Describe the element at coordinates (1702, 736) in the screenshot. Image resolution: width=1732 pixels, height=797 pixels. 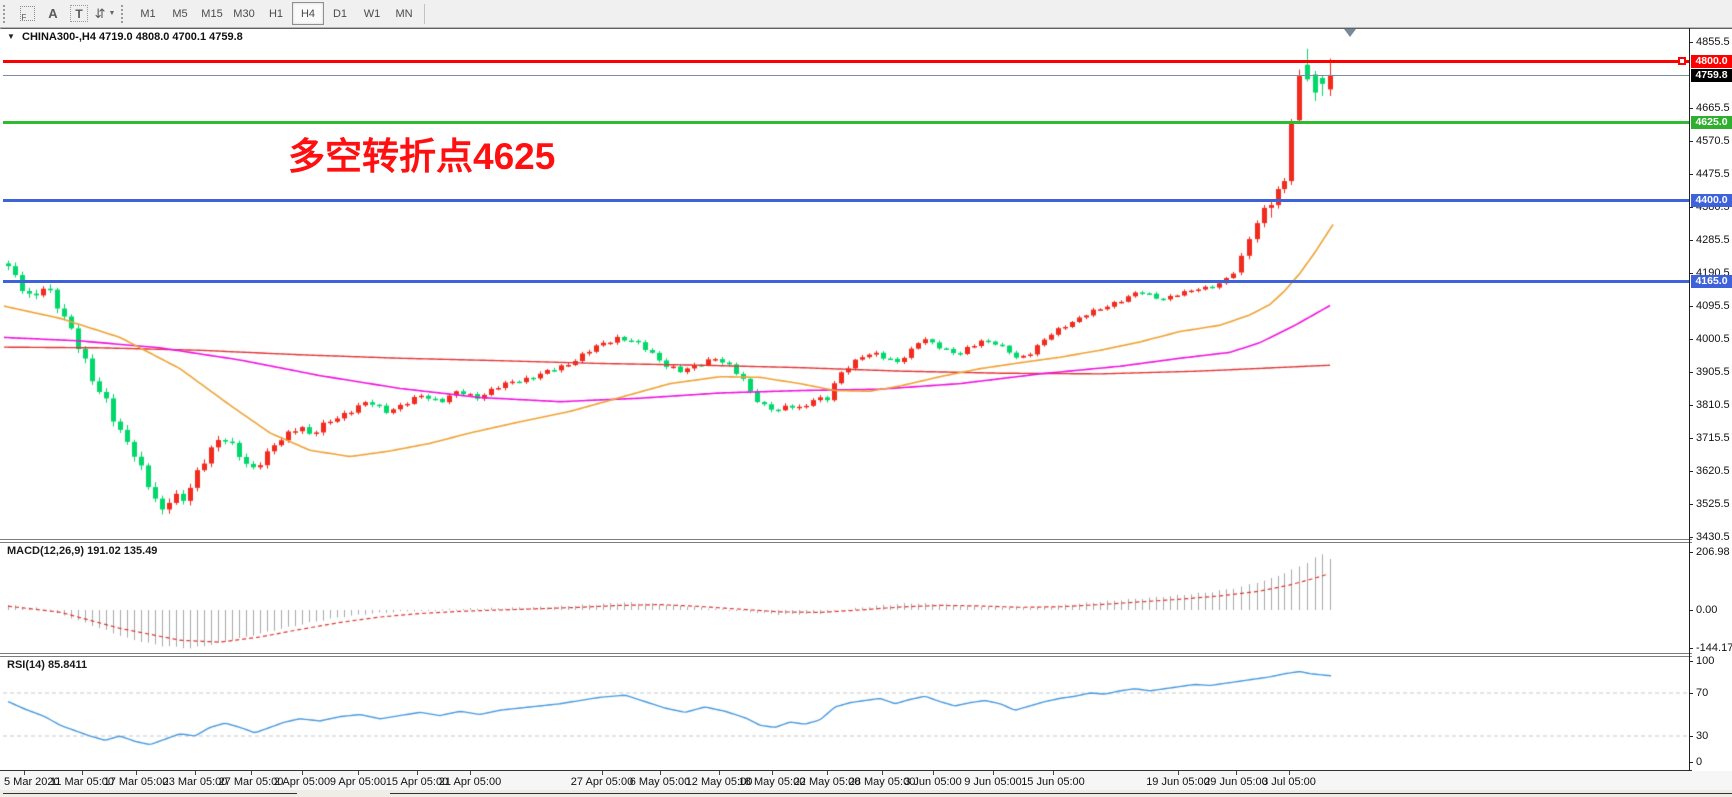
I see `indicator-tick-label: 30` at that location.